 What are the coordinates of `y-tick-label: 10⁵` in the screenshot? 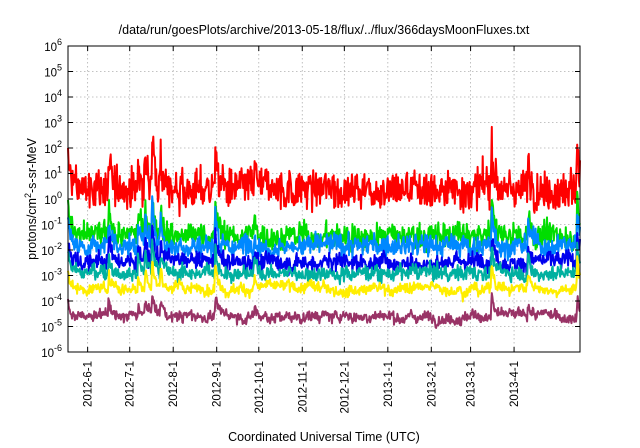 It's located at (53, 71).